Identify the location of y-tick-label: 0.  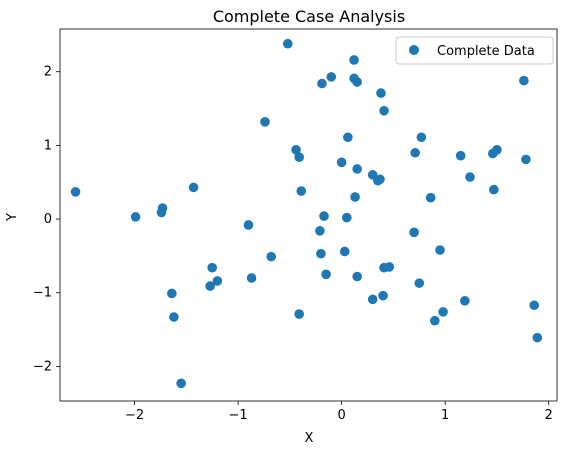
(48, 219).